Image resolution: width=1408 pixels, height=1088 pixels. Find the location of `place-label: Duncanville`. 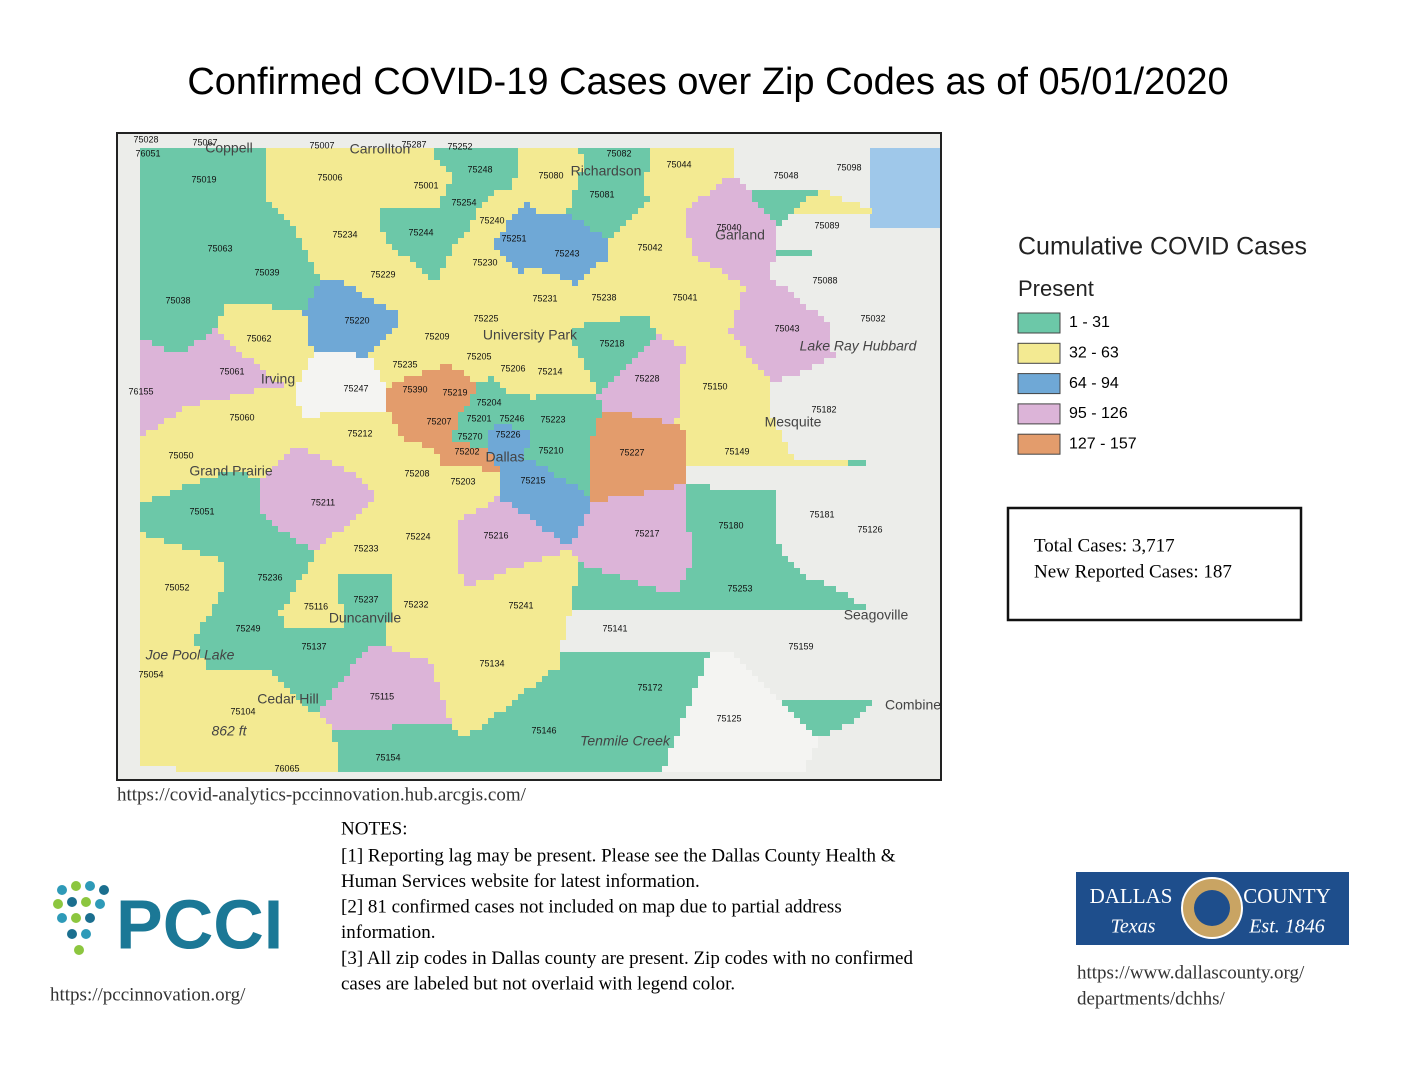

place-label: Duncanville is located at coordinates (365, 618).